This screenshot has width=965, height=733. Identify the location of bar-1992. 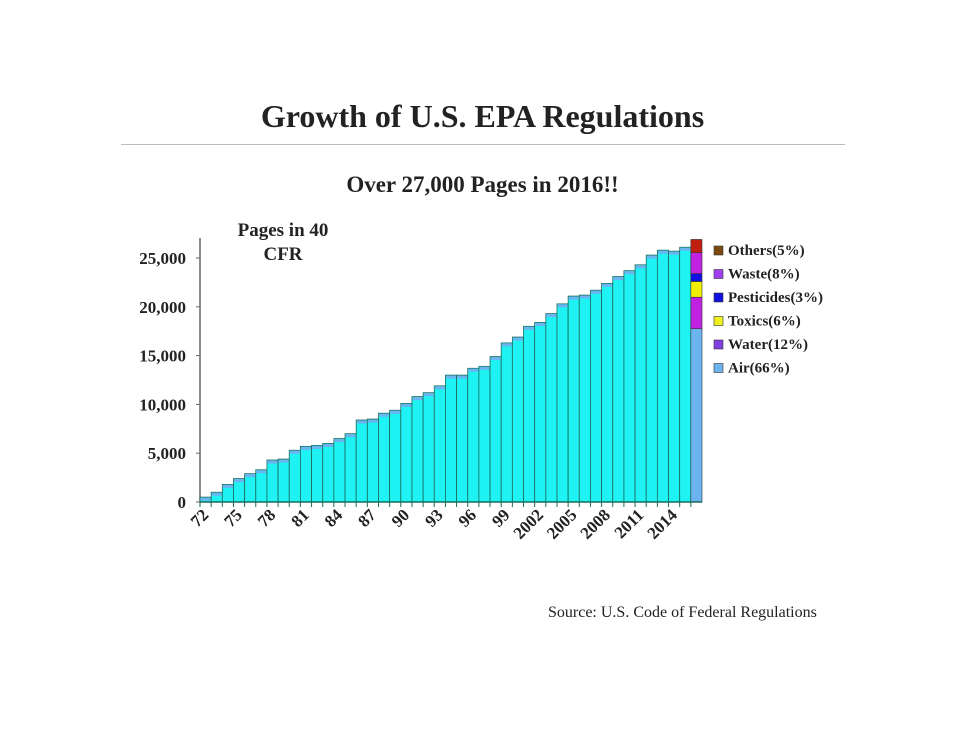
(428, 447).